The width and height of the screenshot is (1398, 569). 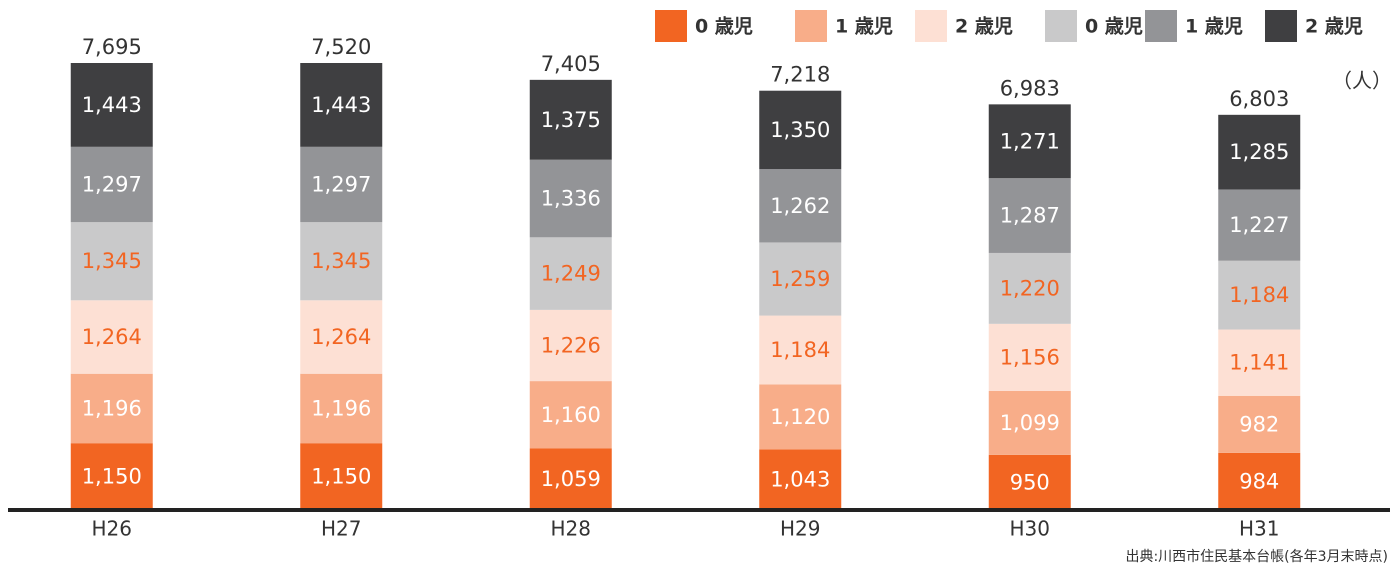 What do you see at coordinates (341, 47) in the screenshot?
I see `total-label: 7,520` at bounding box center [341, 47].